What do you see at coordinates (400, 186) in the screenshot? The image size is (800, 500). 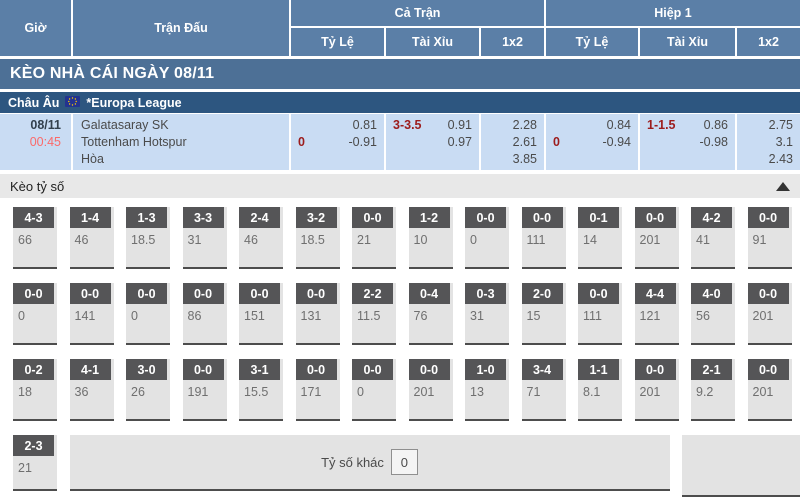 I see `score-section-header: Kèo tỷ số` at bounding box center [400, 186].